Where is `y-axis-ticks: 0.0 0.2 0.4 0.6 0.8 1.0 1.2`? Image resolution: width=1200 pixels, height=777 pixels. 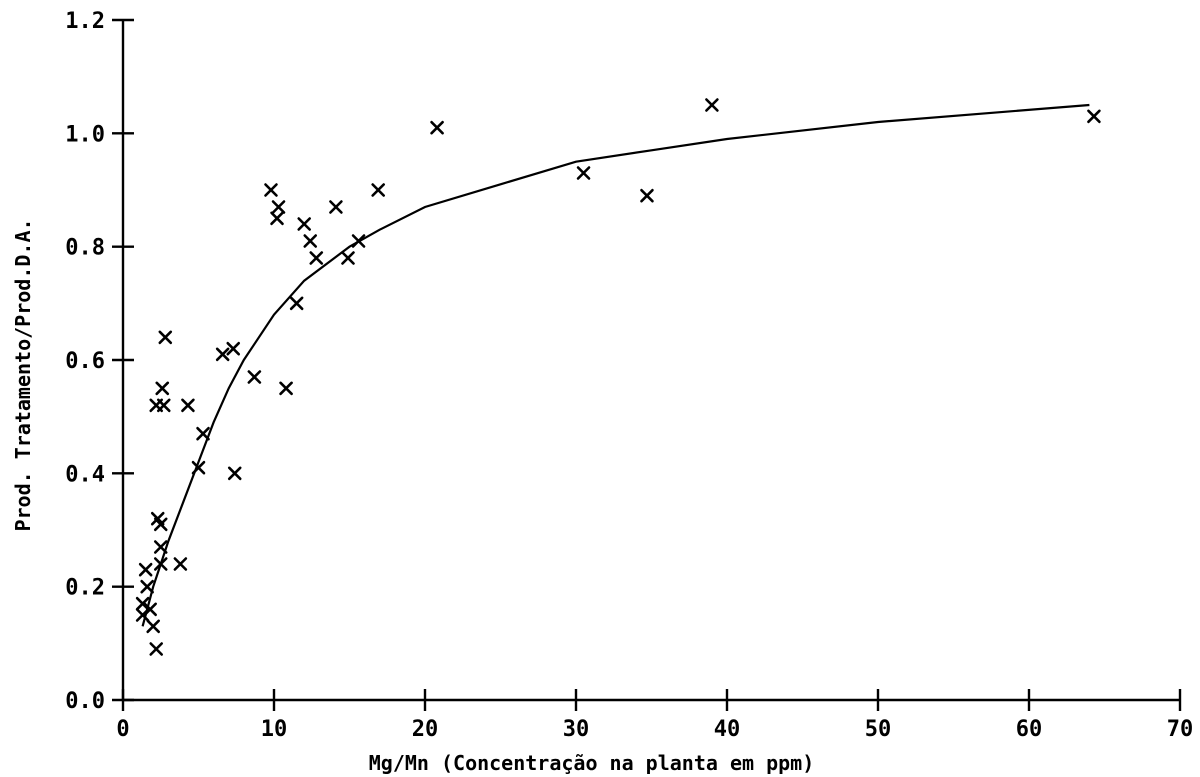
y-axis-ticks: 0.0 0.2 0.4 0.6 0.8 1.0 1.2 is located at coordinates (99, 361).